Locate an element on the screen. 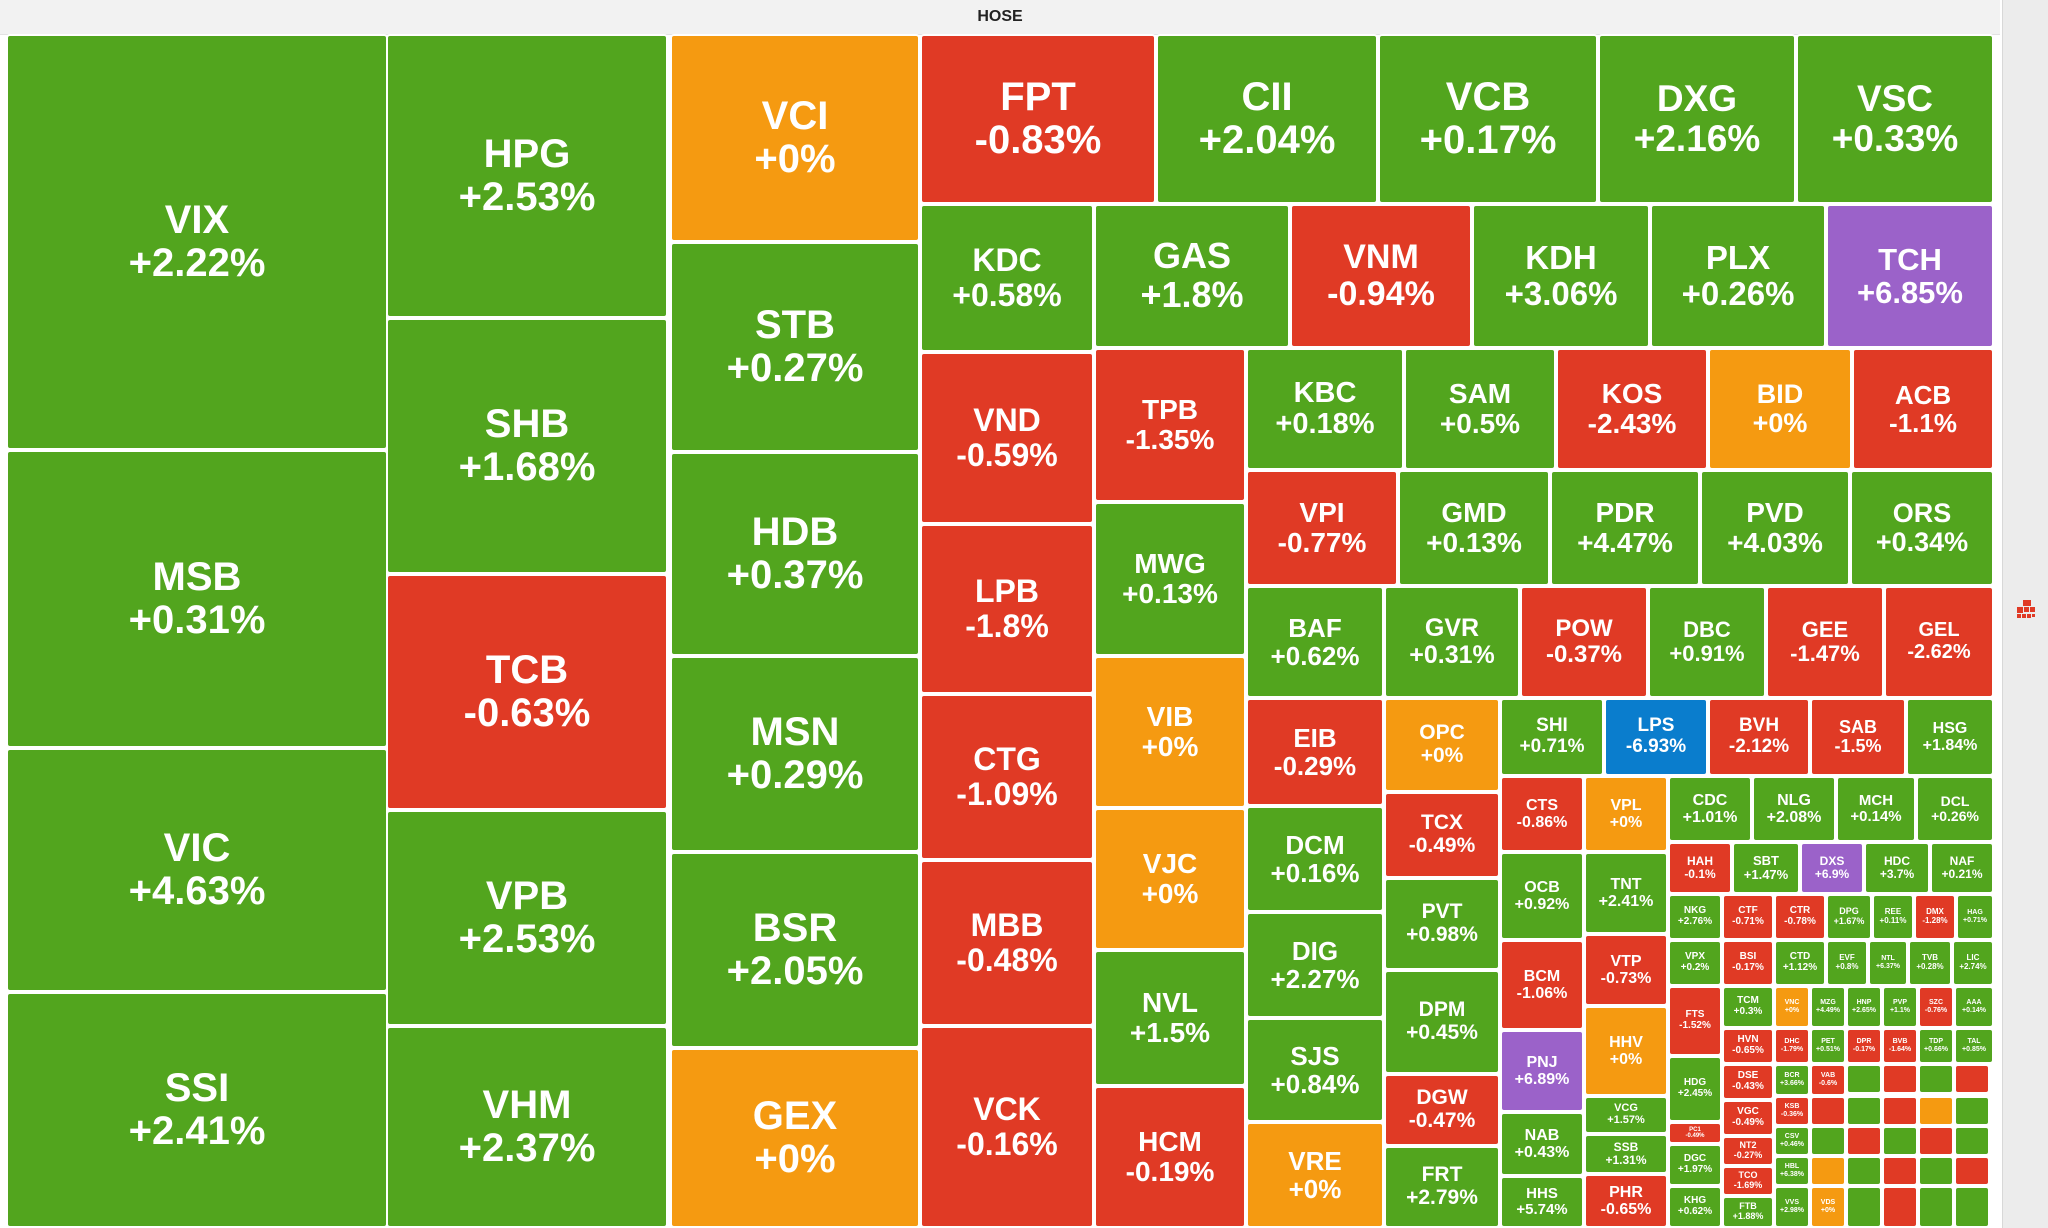 The image size is (2048, 1228). tile-hcm: HCM -0.19% is located at coordinates (1170, 1157).